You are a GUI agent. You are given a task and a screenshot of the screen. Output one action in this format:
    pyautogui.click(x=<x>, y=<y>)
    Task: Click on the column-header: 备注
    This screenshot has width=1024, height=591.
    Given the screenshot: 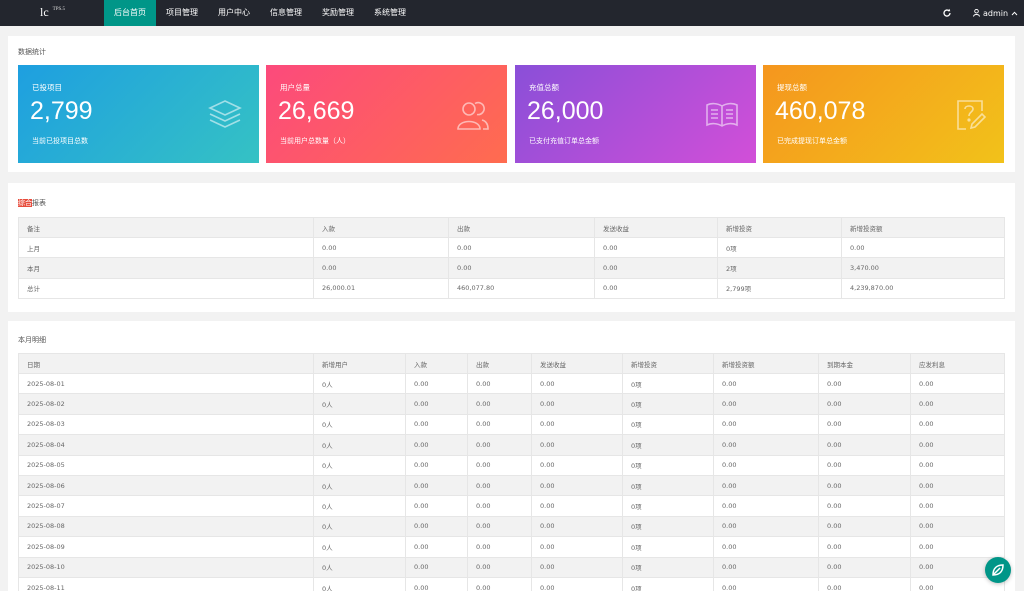 What is the action you would take?
    pyautogui.click(x=166, y=227)
    